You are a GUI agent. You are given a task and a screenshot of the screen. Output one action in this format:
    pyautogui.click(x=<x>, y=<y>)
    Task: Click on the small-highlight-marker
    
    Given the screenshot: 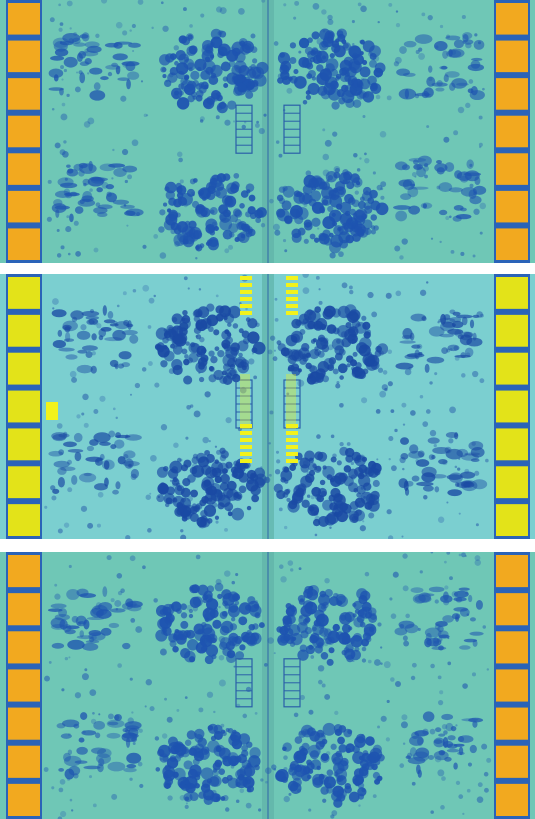 What is the action you would take?
    pyautogui.click(x=52, y=411)
    